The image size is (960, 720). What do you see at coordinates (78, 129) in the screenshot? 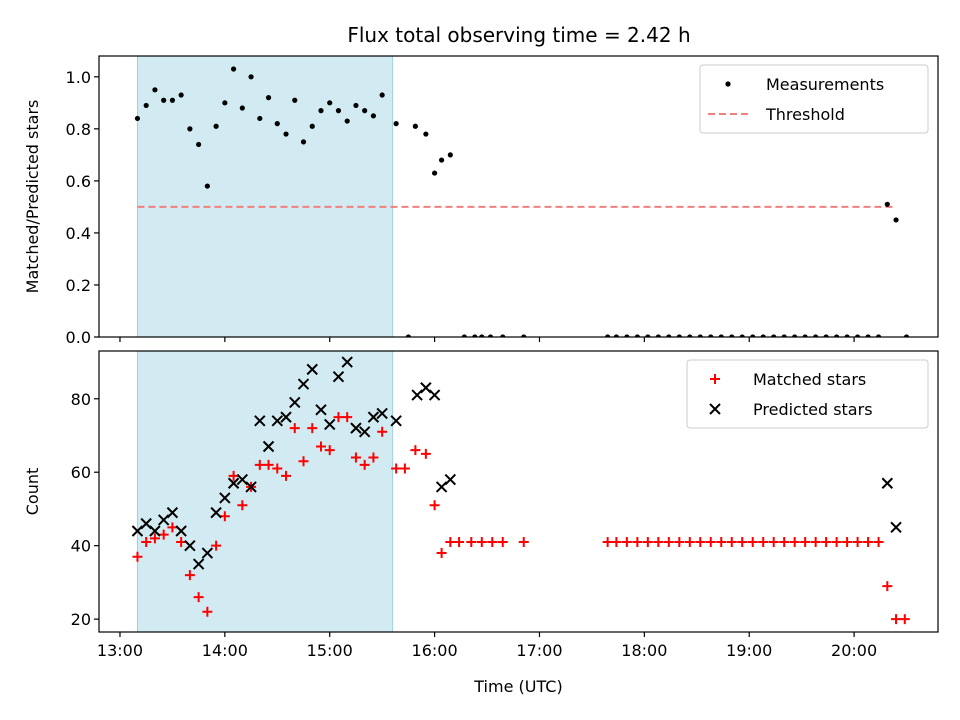
I see `y-tick-label: 0.8` at bounding box center [78, 129].